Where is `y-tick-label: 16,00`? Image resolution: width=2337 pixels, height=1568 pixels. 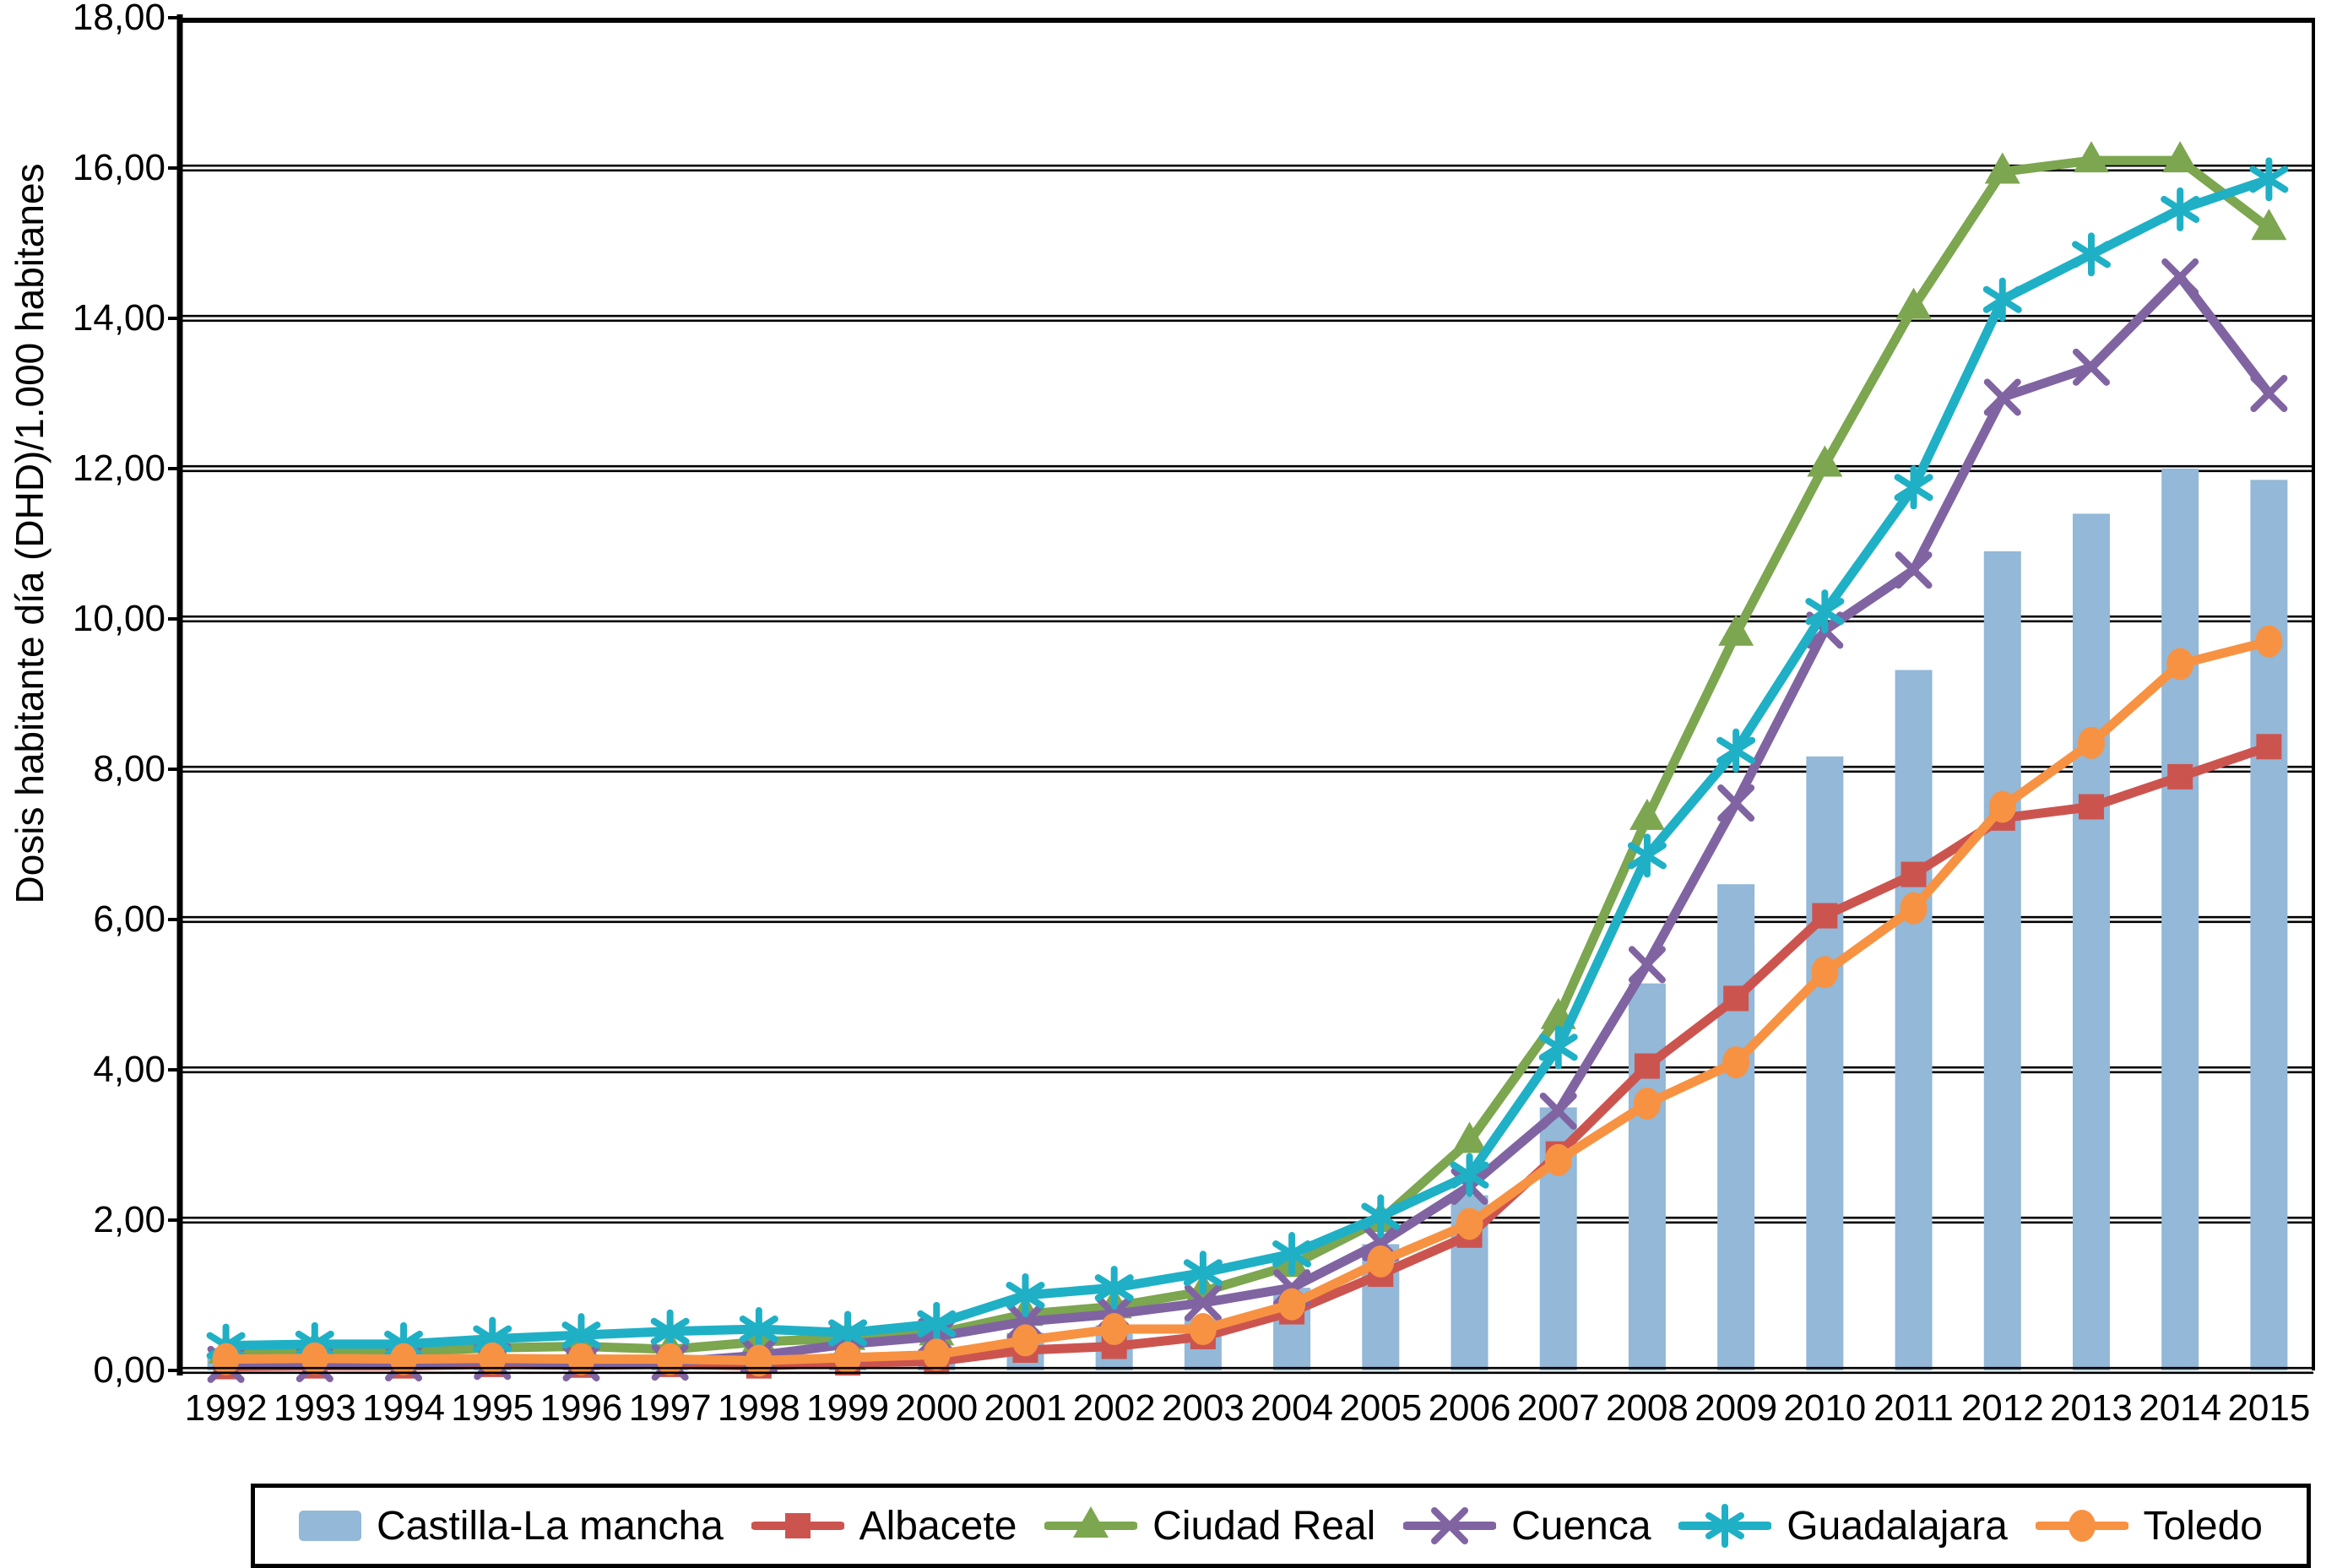
y-tick-label: 16,00 is located at coordinates (82, 168).